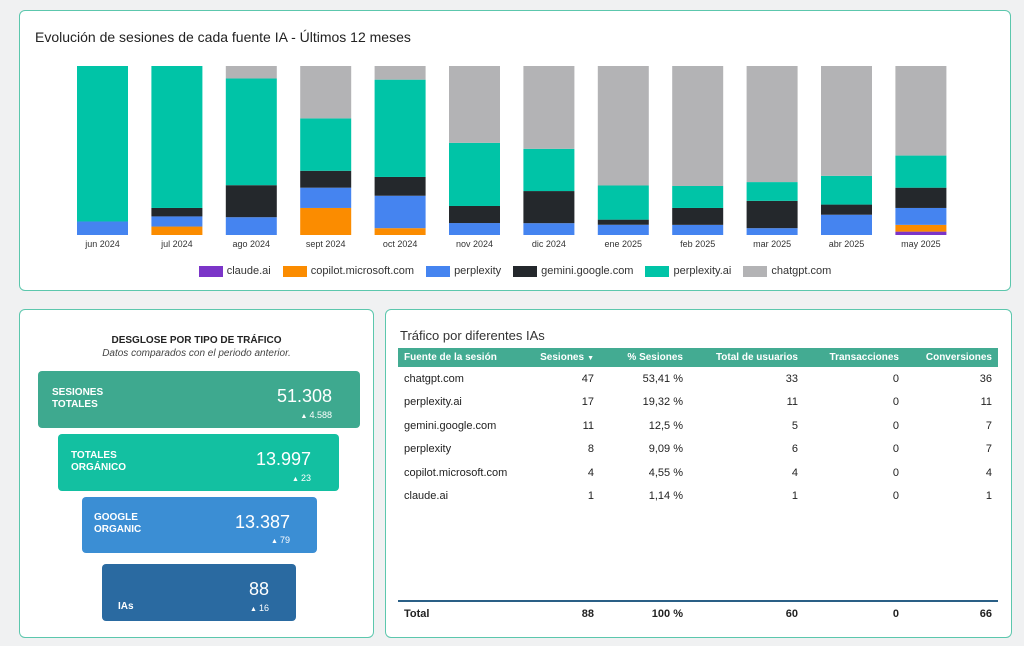 This screenshot has width=1024, height=646. Describe the element at coordinates (921, 228) in the screenshot. I see `bar-segment-copilot-microsoft-com-may-2025` at that location.